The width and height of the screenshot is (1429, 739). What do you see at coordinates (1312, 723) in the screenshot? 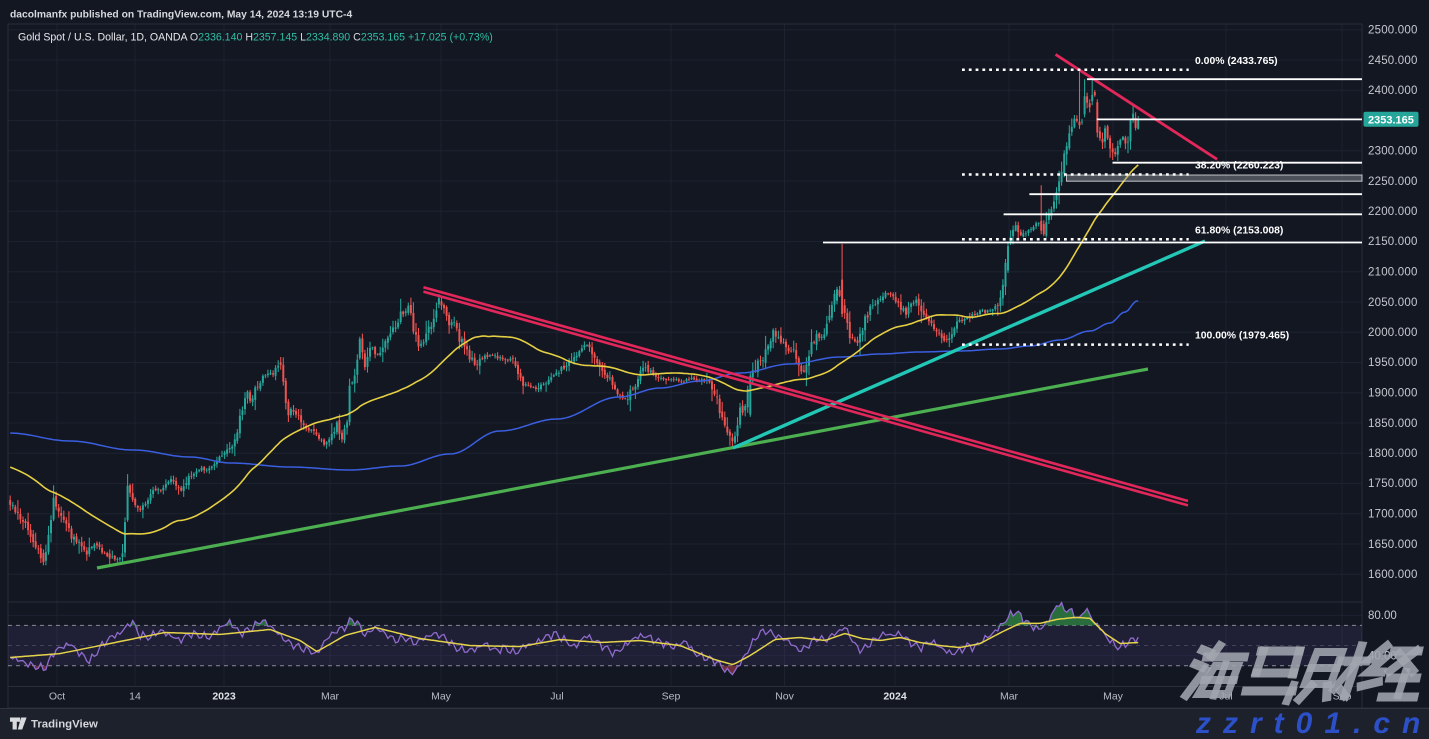
I see `svg-text: zzrt01.cn` at bounding box center [1312, 723].